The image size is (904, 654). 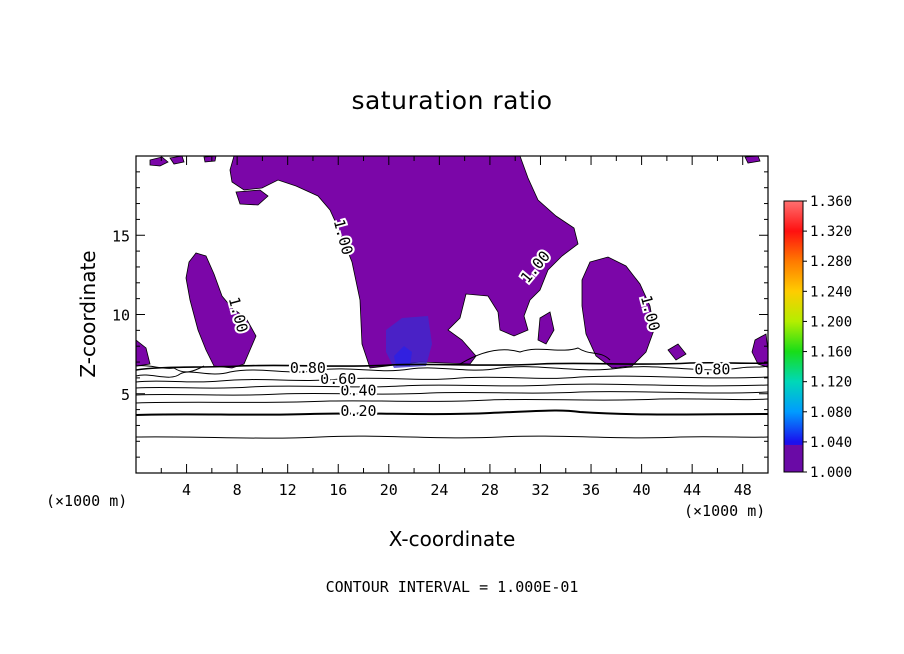 What do you see at coordinates (831, 443) in the screenshot?
I see `colorbar-tick-label: 1.040` at bounding box center [831, 443].